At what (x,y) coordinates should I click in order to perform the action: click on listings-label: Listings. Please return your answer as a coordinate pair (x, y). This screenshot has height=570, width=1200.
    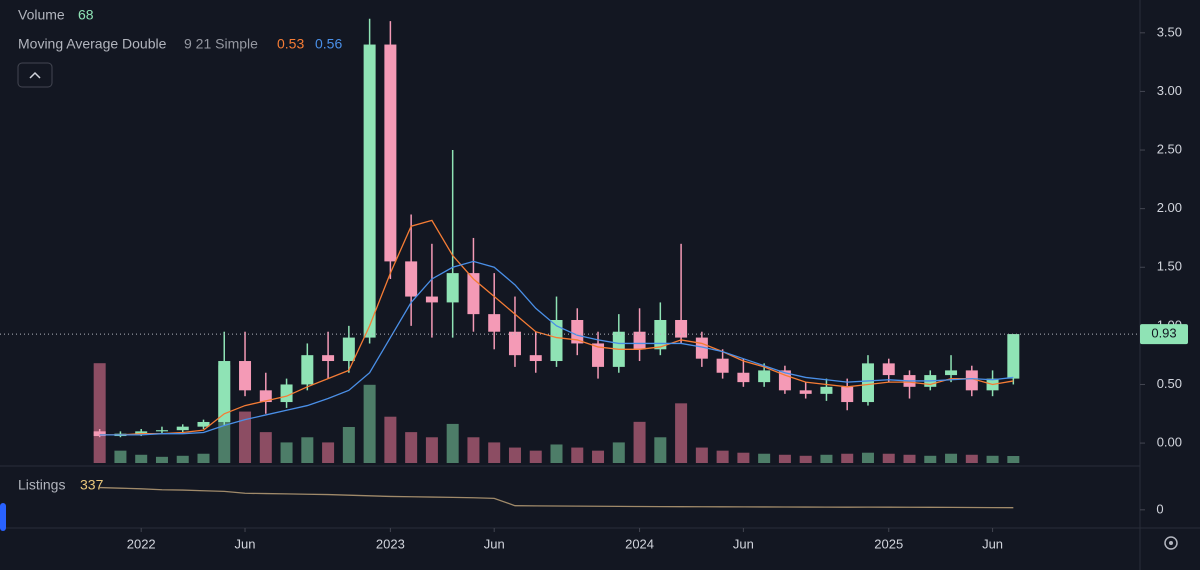
    Looking at the image, I should click on (41, 485).